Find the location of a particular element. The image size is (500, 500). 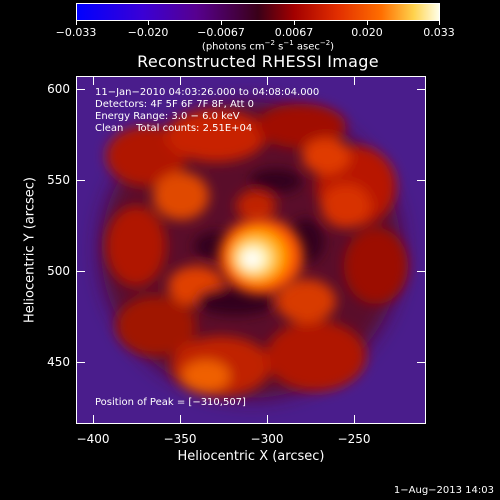

y-axis-tick-label: 600 is located at coordinates (58, 89).